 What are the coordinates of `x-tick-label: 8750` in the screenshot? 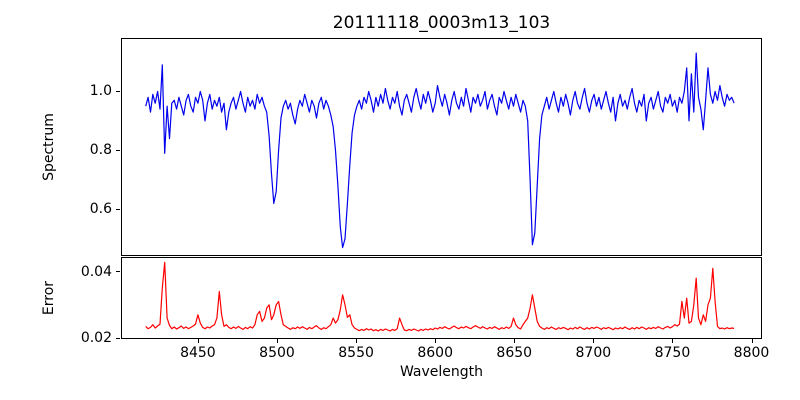 It's located at (672, 353).